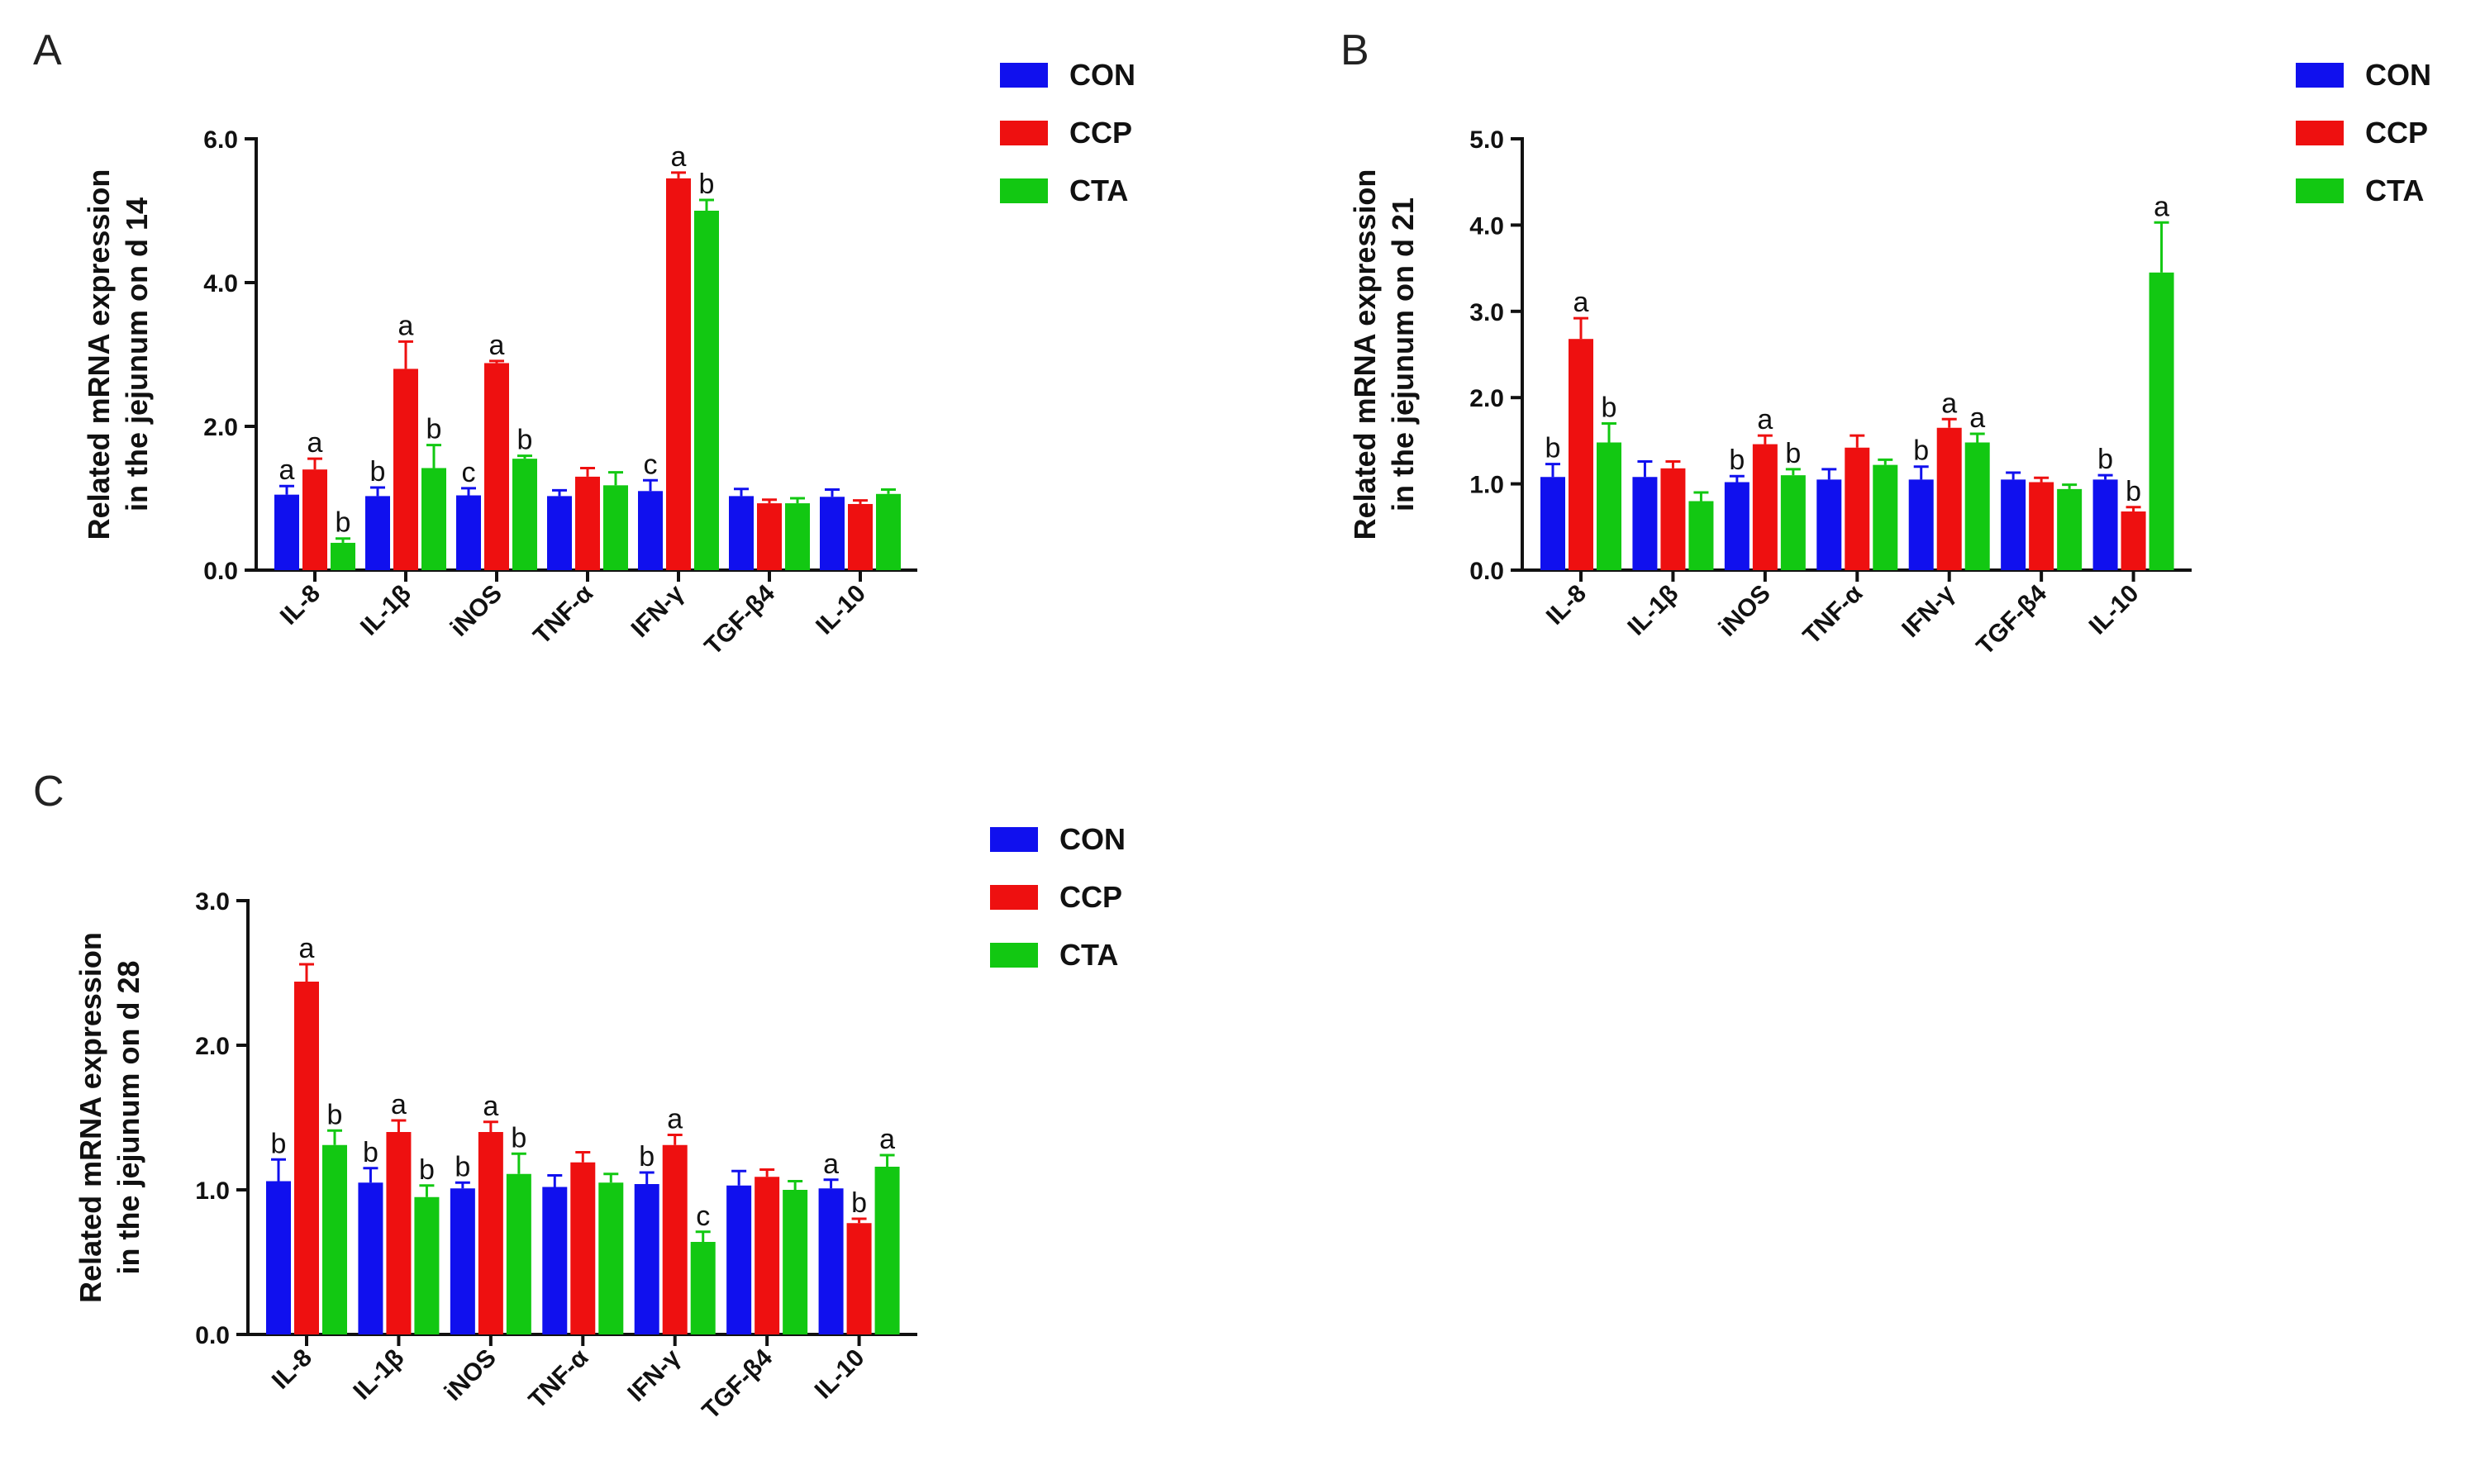 This screenshot has height=1484, width=2466. I want to click on significance-label: c, so click(651, 464).